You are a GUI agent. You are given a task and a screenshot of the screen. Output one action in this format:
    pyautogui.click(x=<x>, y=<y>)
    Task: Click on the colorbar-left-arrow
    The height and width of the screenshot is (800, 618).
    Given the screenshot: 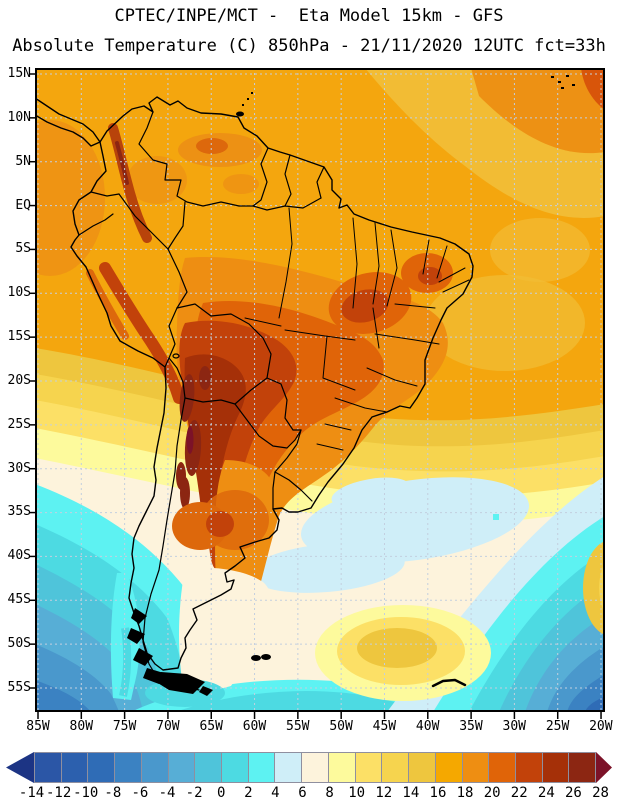 What is the action you would take?
    pyautogui.click(x=20, y=767)
    